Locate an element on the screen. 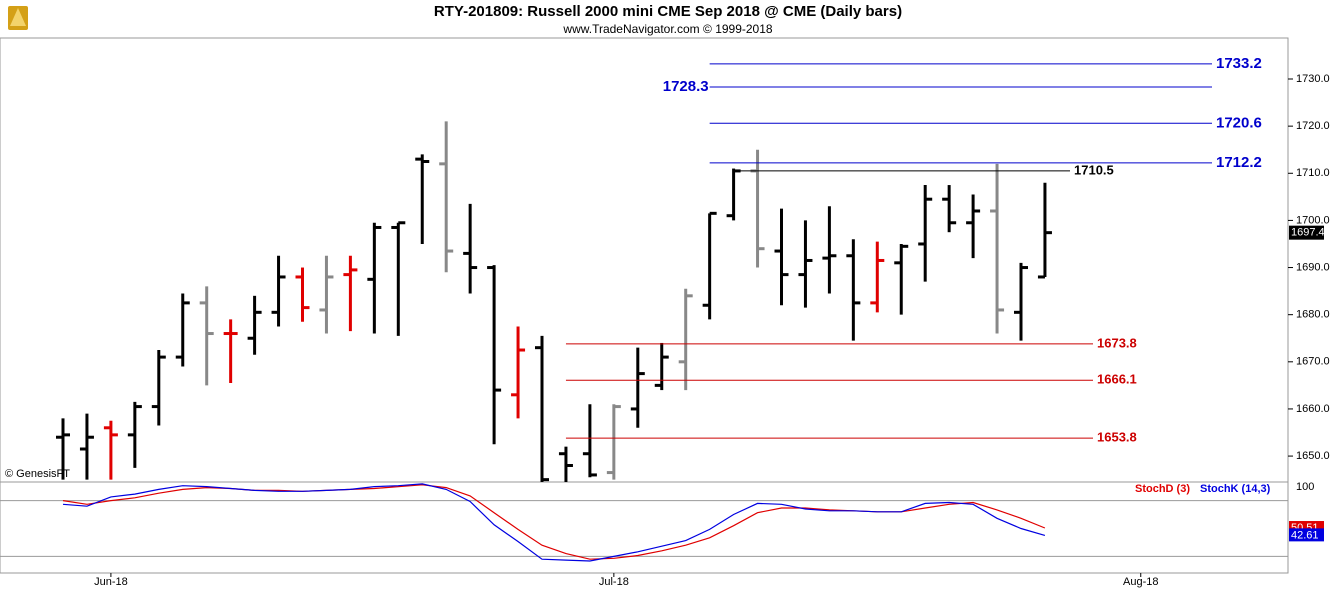 The width and height of the screenshot is (1336, 591). y-tick-label: 1730.0 is located at coordinates (1313, 79).